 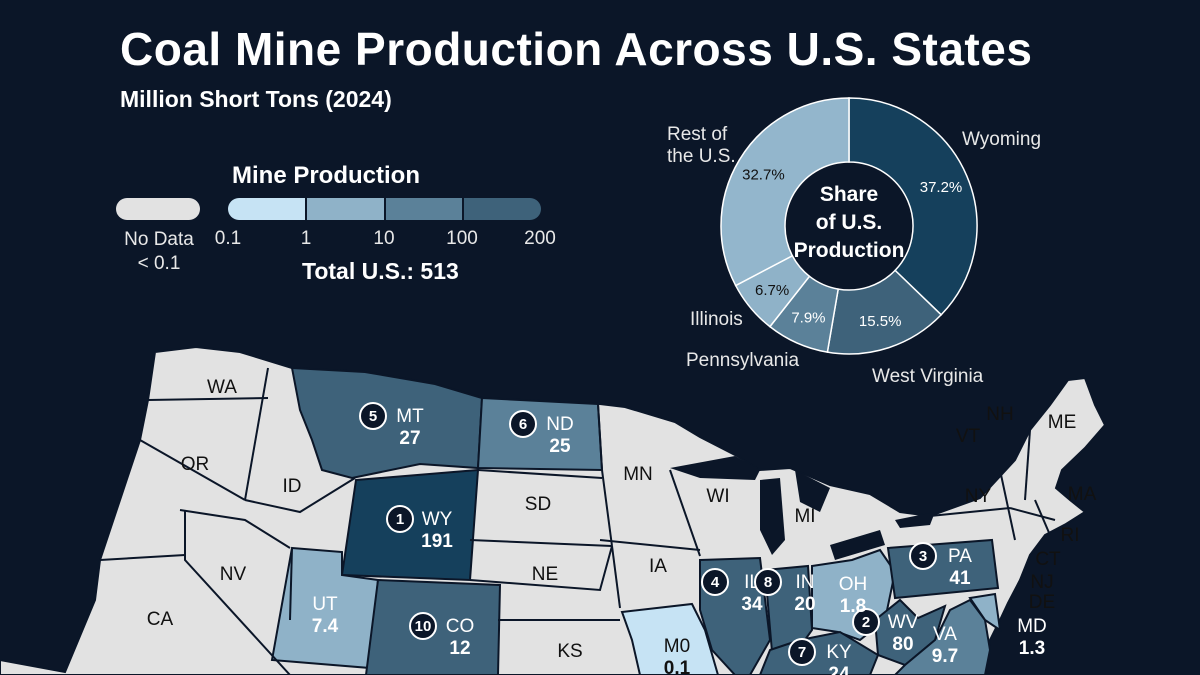 What do you see at coordinates (717, 496) in the screenshot?
I see `state-label-wi: WI` at bounding box center [717, 496].